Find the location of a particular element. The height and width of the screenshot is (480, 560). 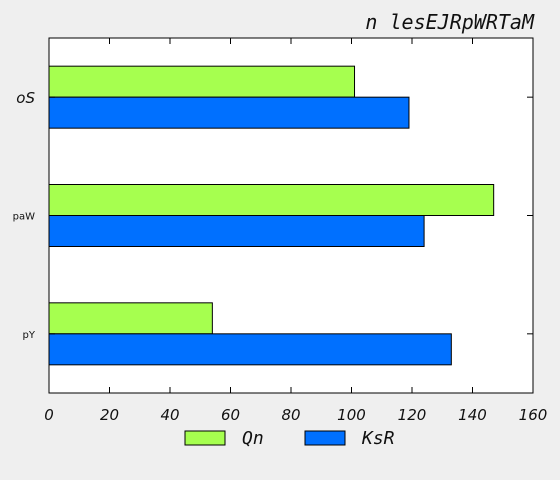

bar-KsR-paW is located at coordinates (236, 231).